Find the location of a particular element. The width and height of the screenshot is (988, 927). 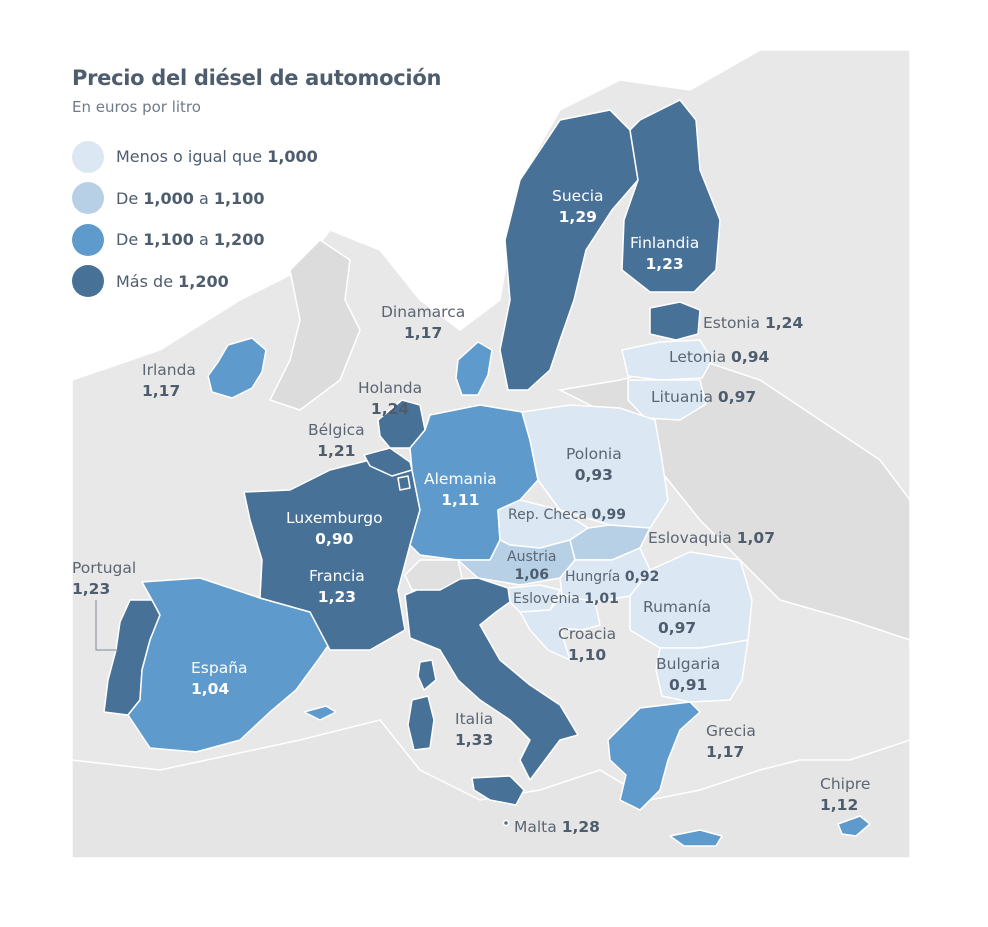

country-austria is located at coordinates (516, 562).